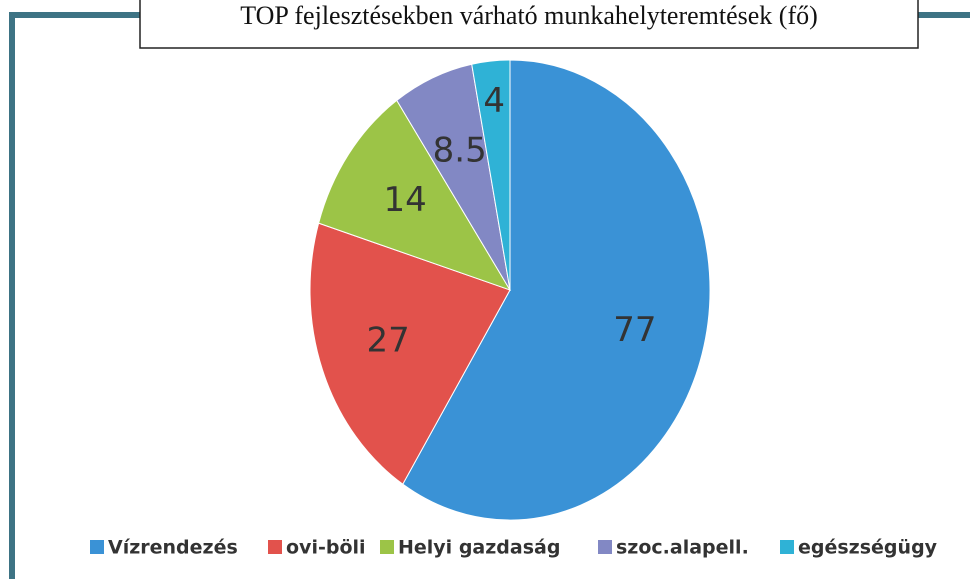 The height and width of the screenshot is (579, 970). I want to click on data-label: 27, so click(387, 340).